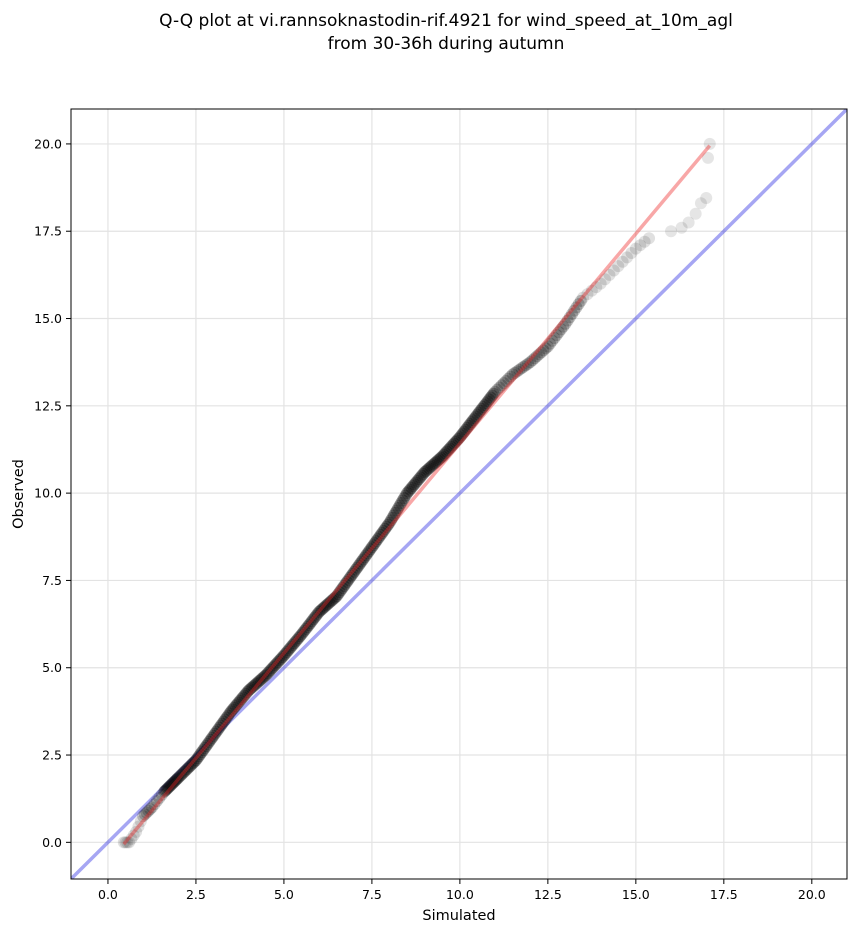  I want to click on x-tick-label: 17.5, so click(724, 894).